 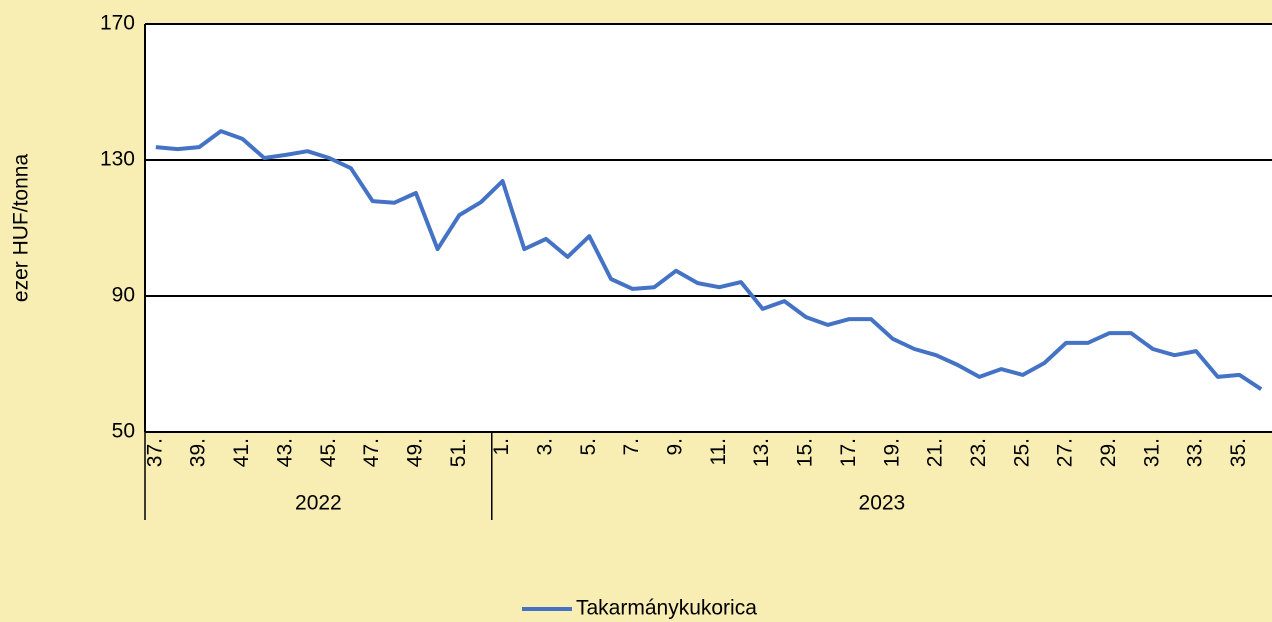 I want to click on x-tick-label: 51., so click(x=458, y=452).